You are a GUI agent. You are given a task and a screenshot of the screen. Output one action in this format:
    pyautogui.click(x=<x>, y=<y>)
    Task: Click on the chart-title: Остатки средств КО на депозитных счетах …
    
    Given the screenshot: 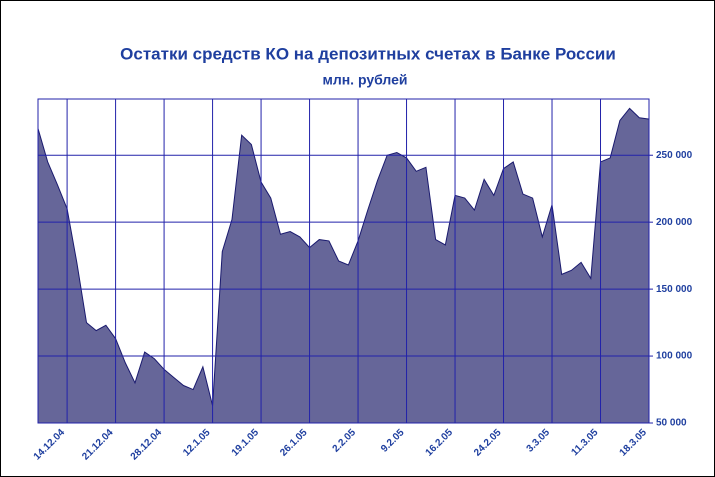 What is the action you would take?
    pyautogui.click(x=368, y=53)
    